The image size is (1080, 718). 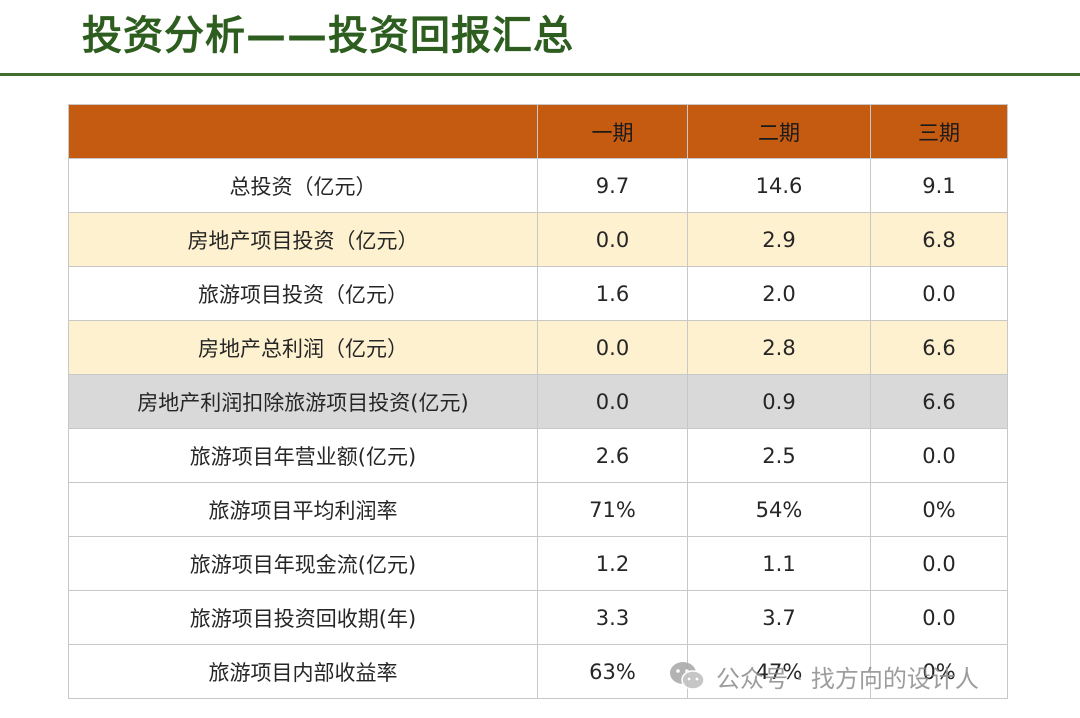 I want to click on table-row: 旅游项目年营业额(亿元) 2.6 2.5 0.0, so click(x=538, y=455).